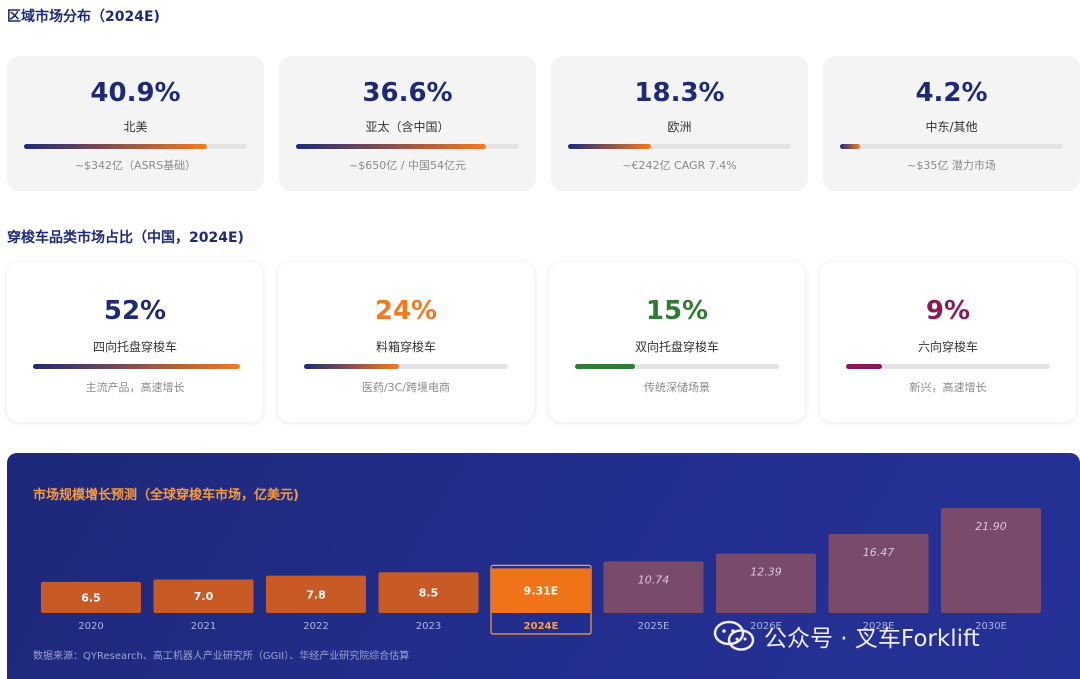 This screenshot has width=1080, height=679. I want to click on category-label: 双向托盘穿梭车, so click(676, 347).